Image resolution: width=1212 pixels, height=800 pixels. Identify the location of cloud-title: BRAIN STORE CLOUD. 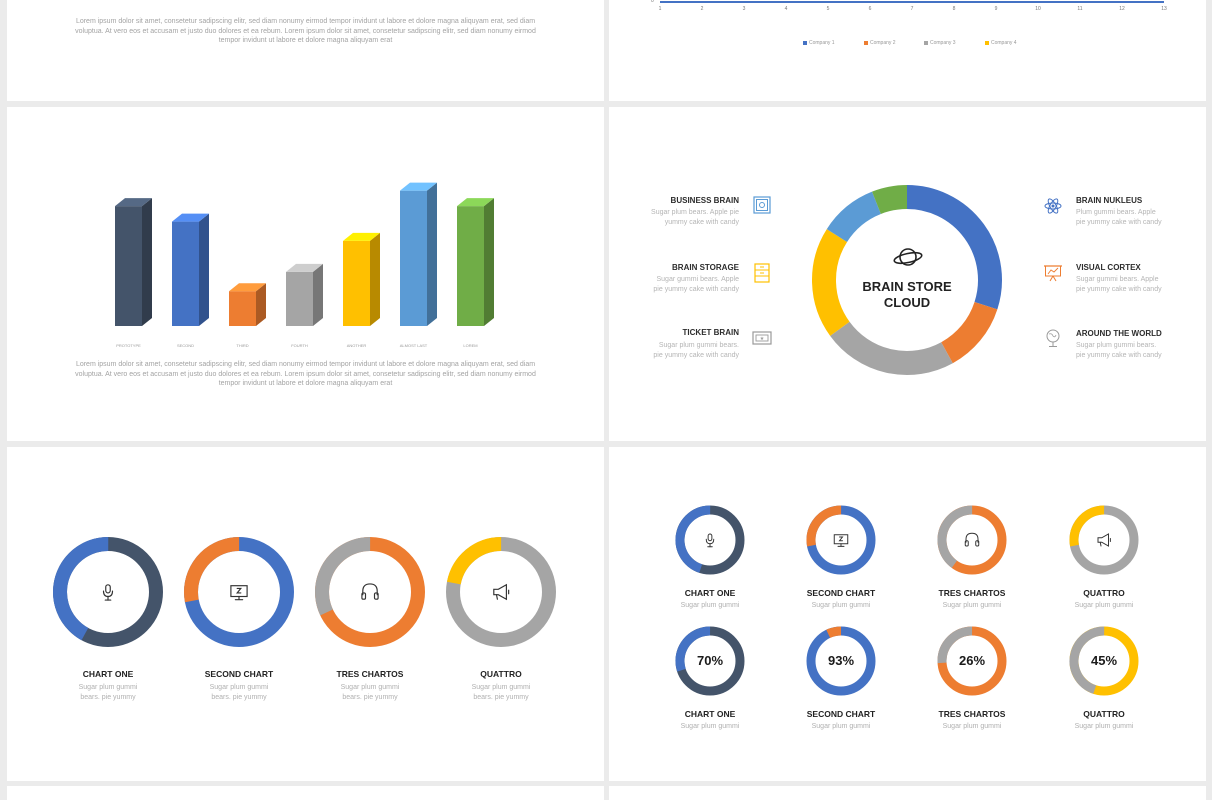
(907, 295).